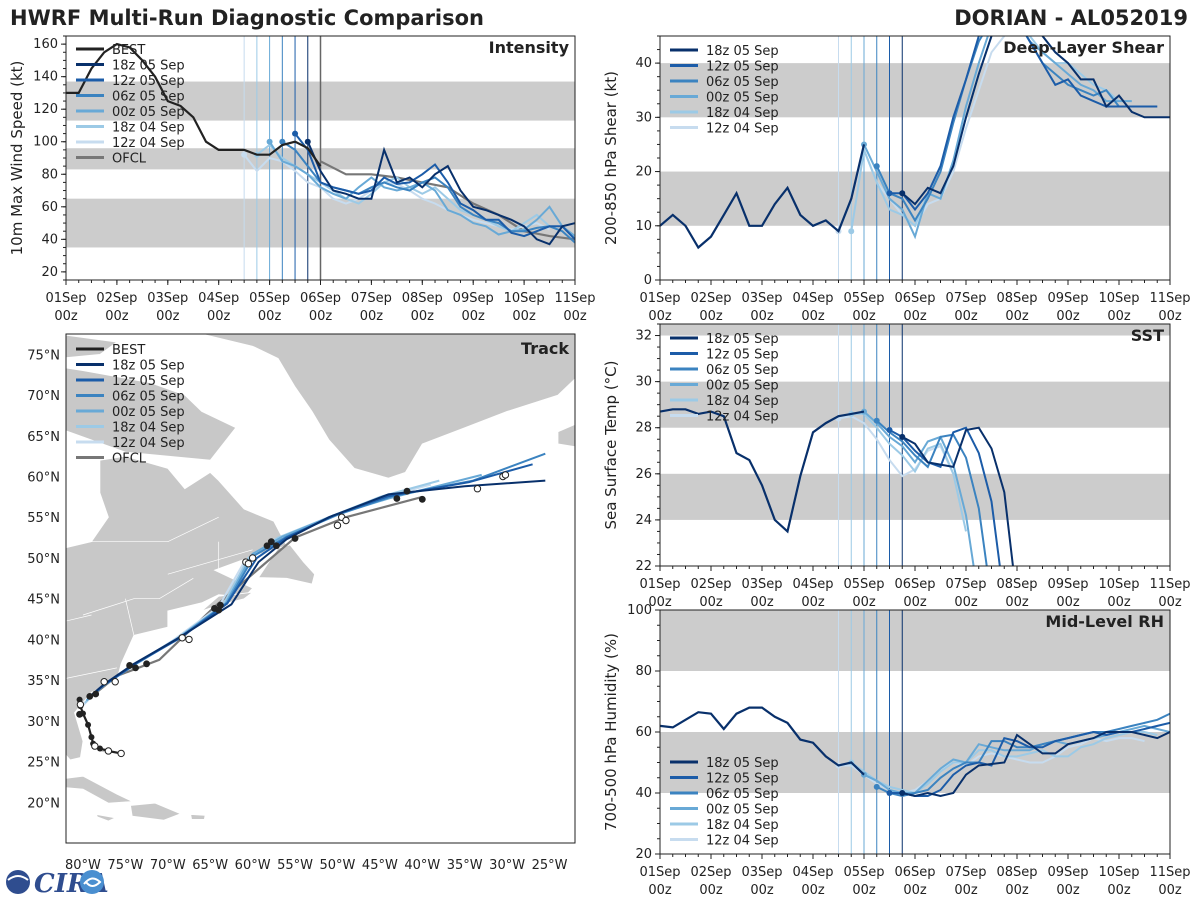 This screenshot has height=900, width=1200. Describe the element at coordinates (125, 865) in the screenshot. I see `lon-tick-label: 75°W` at that location.